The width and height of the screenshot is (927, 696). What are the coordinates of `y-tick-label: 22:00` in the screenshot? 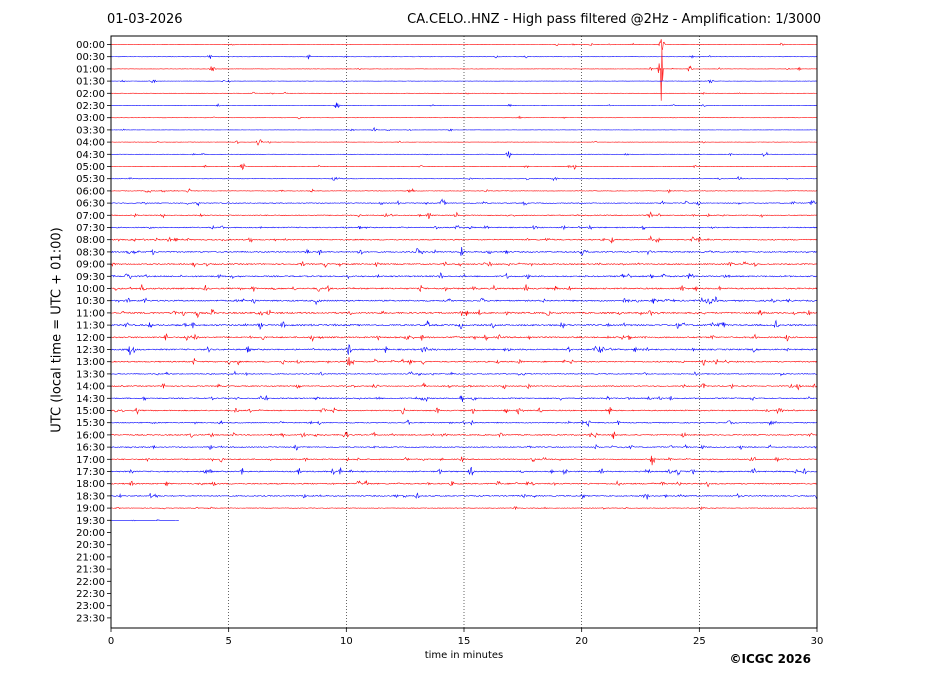 It's located at (90, 582).